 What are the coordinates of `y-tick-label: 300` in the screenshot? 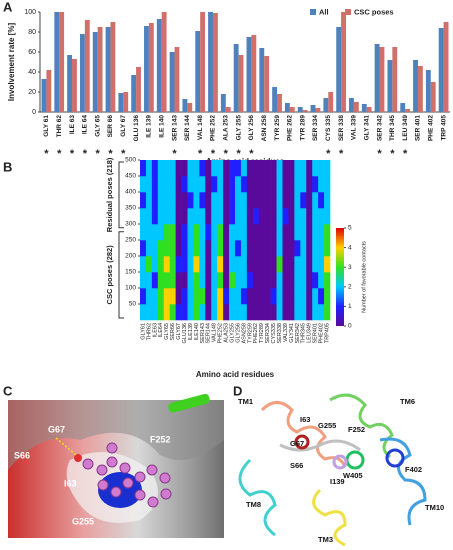 It's located at (130, 224).